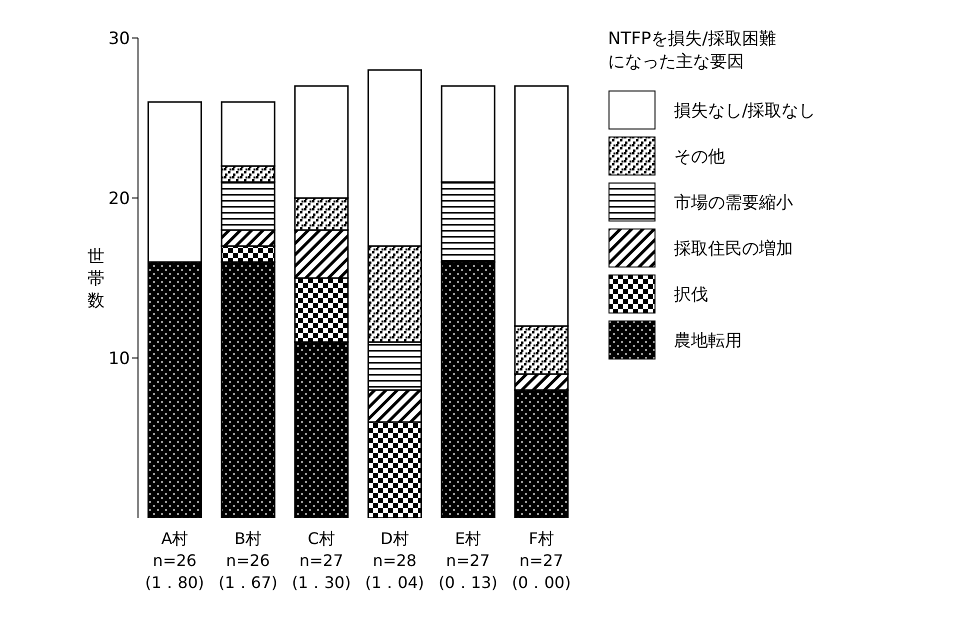 The height and width of the screenshot is (634, 955). Describe the element at coordinates (248, 560) in the screenshot. I see `x-tick-label: B村 n=26 (1．67)` at that location.